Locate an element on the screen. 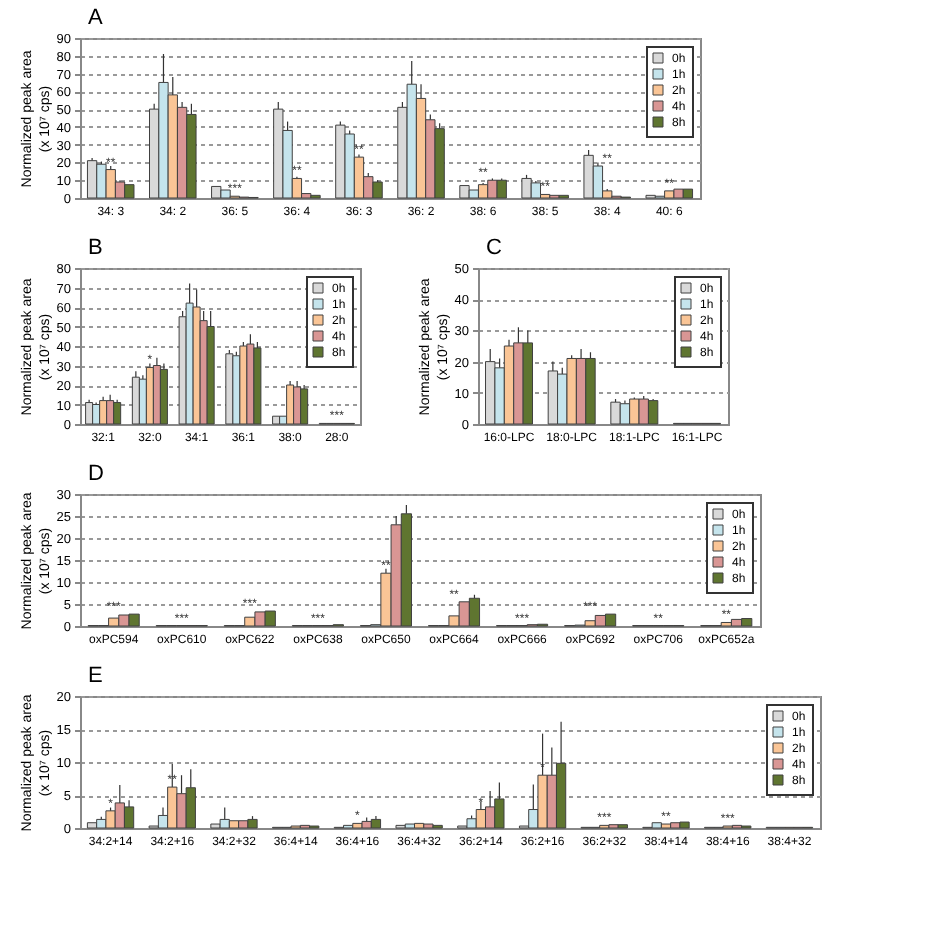 The image size is (948, 930). chart-title: E is located at coordinates (95, 676).